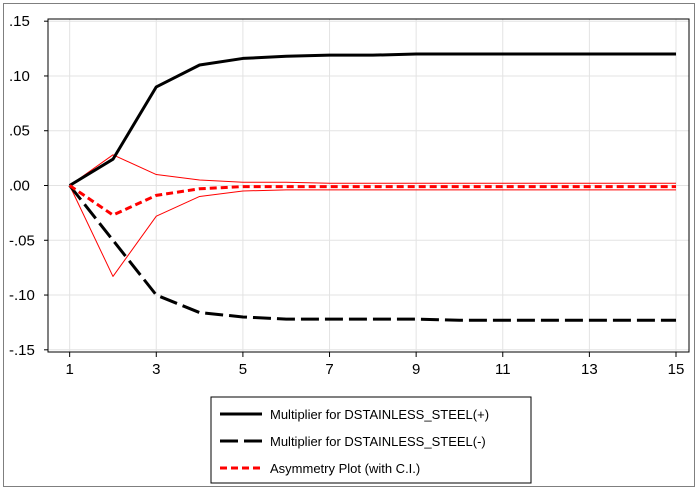  Describe the element at coordinates (378, 441) in the screenshot. I see `legend-label-1: Multiplier for DSTAINLESS_STEEL(-)` at that location.